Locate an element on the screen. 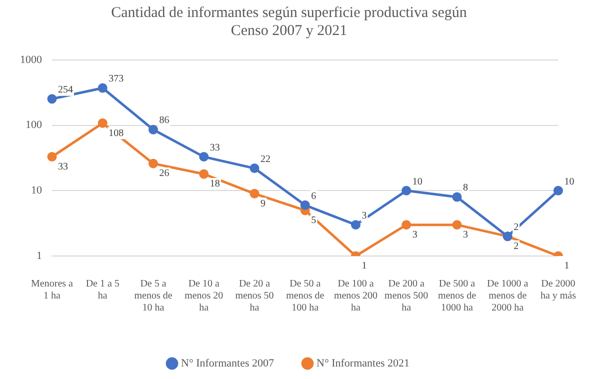 The width and height of the screenshot is (590, 379). data-label: 108 is located at coordinates (116, 133).